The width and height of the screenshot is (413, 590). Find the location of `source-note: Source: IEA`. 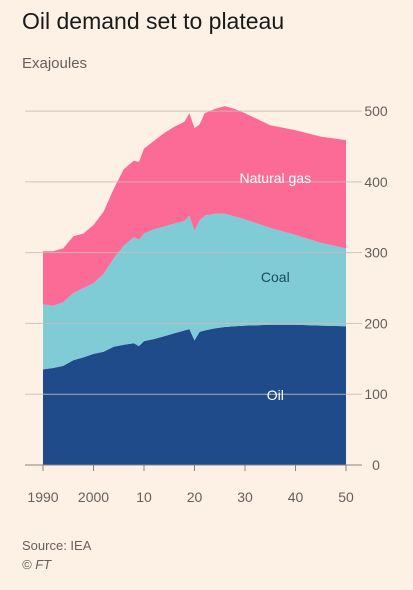

source-note: Source: IEA is located at coordinates (57, 545).